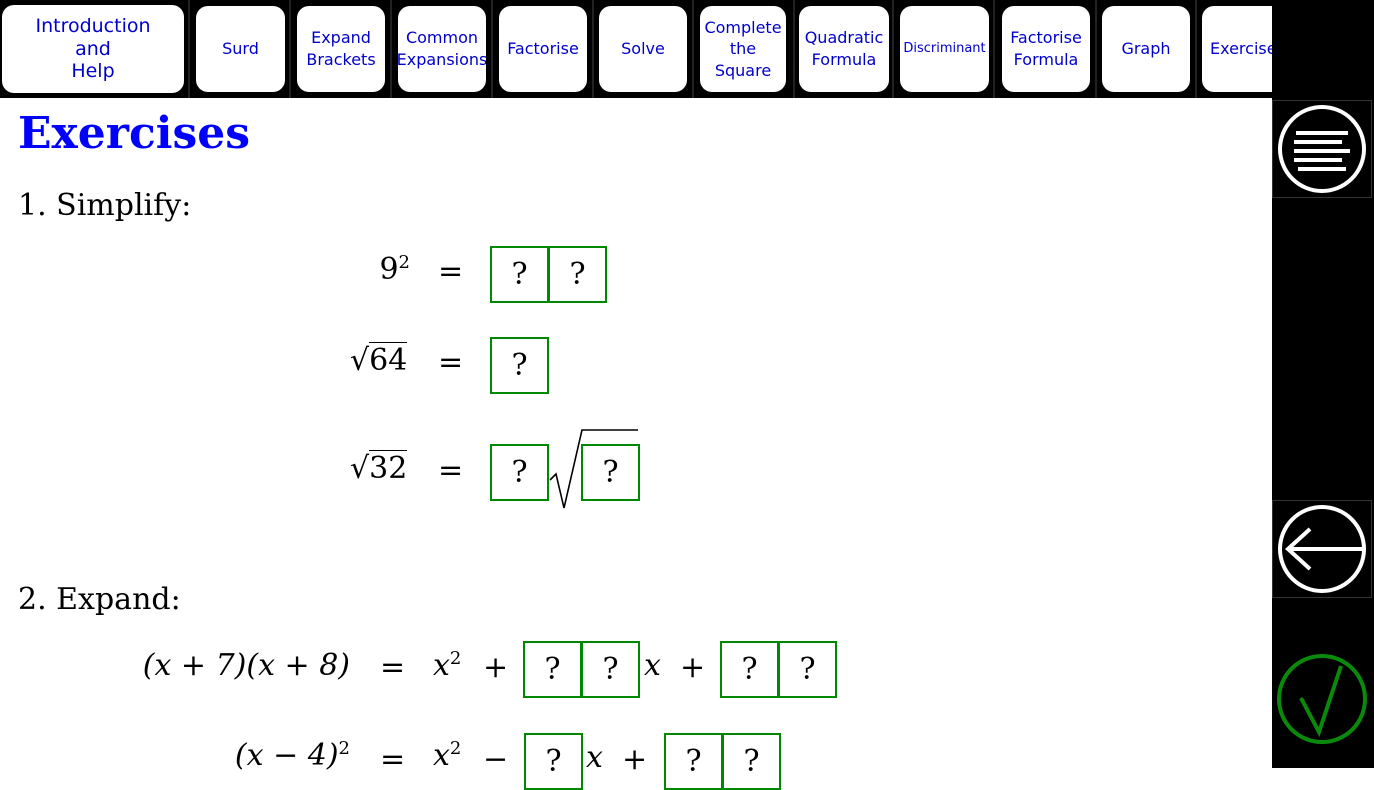 The height and width of the screenshot is (790, 1374). I want to click on tab-common-expansions: Common Expansions, so click(442, 49).